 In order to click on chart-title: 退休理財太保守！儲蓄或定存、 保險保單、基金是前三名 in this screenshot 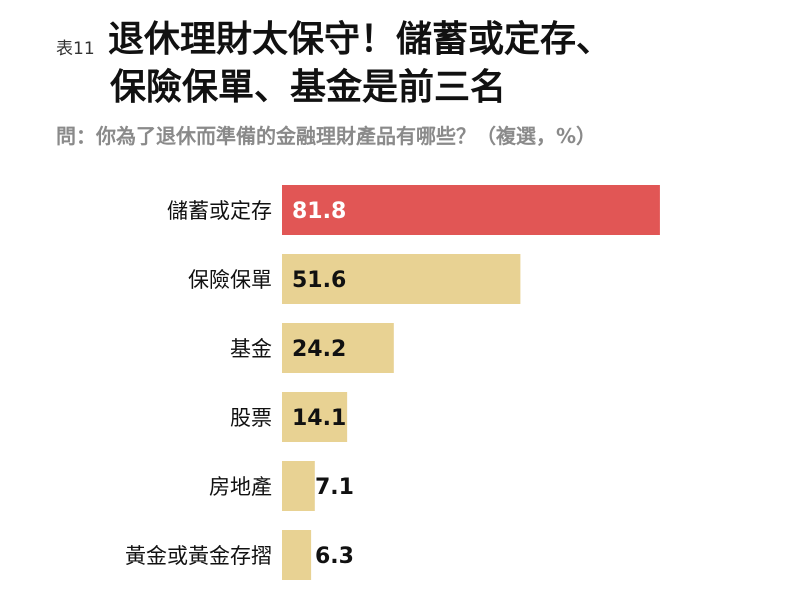, I will do `click(360, 64)`.